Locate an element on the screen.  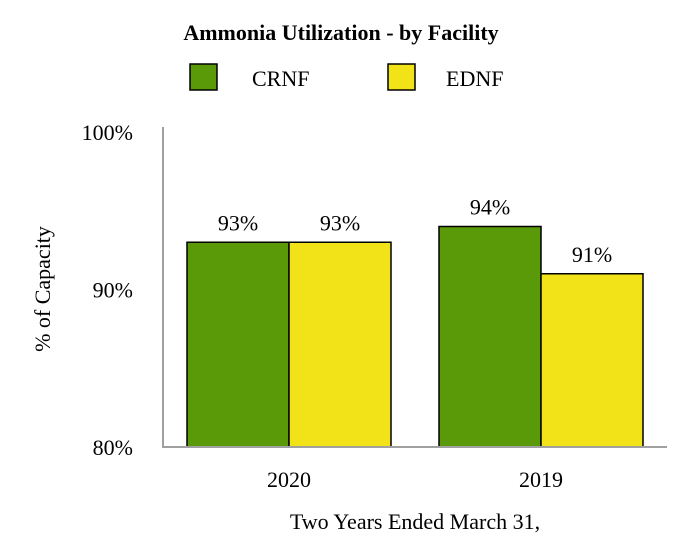
data-label-ednf-2019: 91% is located at coordinates (592, 254).